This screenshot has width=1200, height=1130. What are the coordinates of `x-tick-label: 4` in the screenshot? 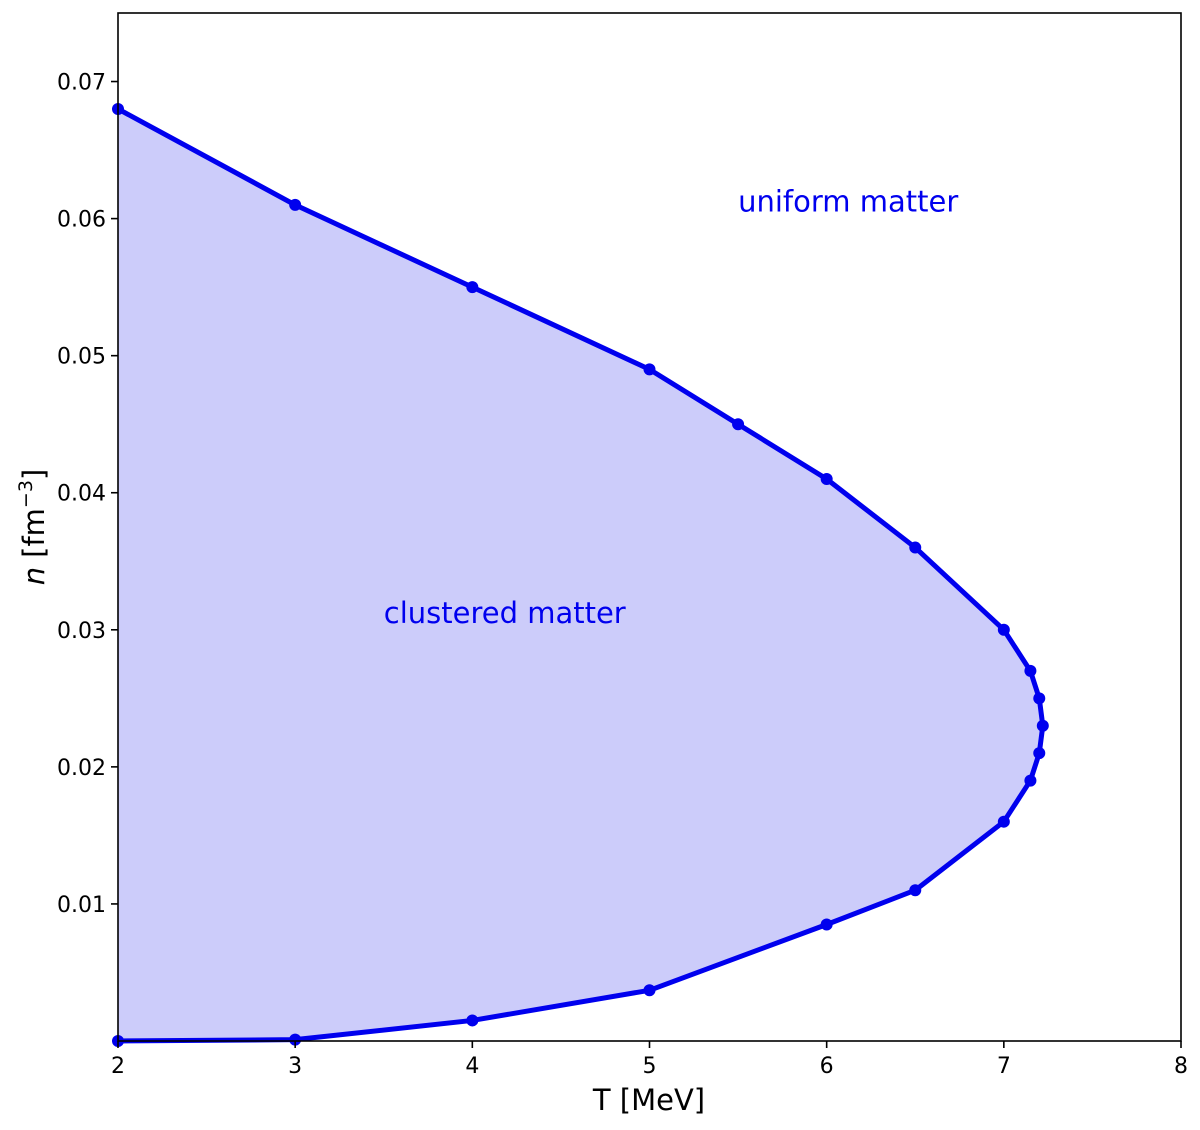 It's located at (472, 1066).